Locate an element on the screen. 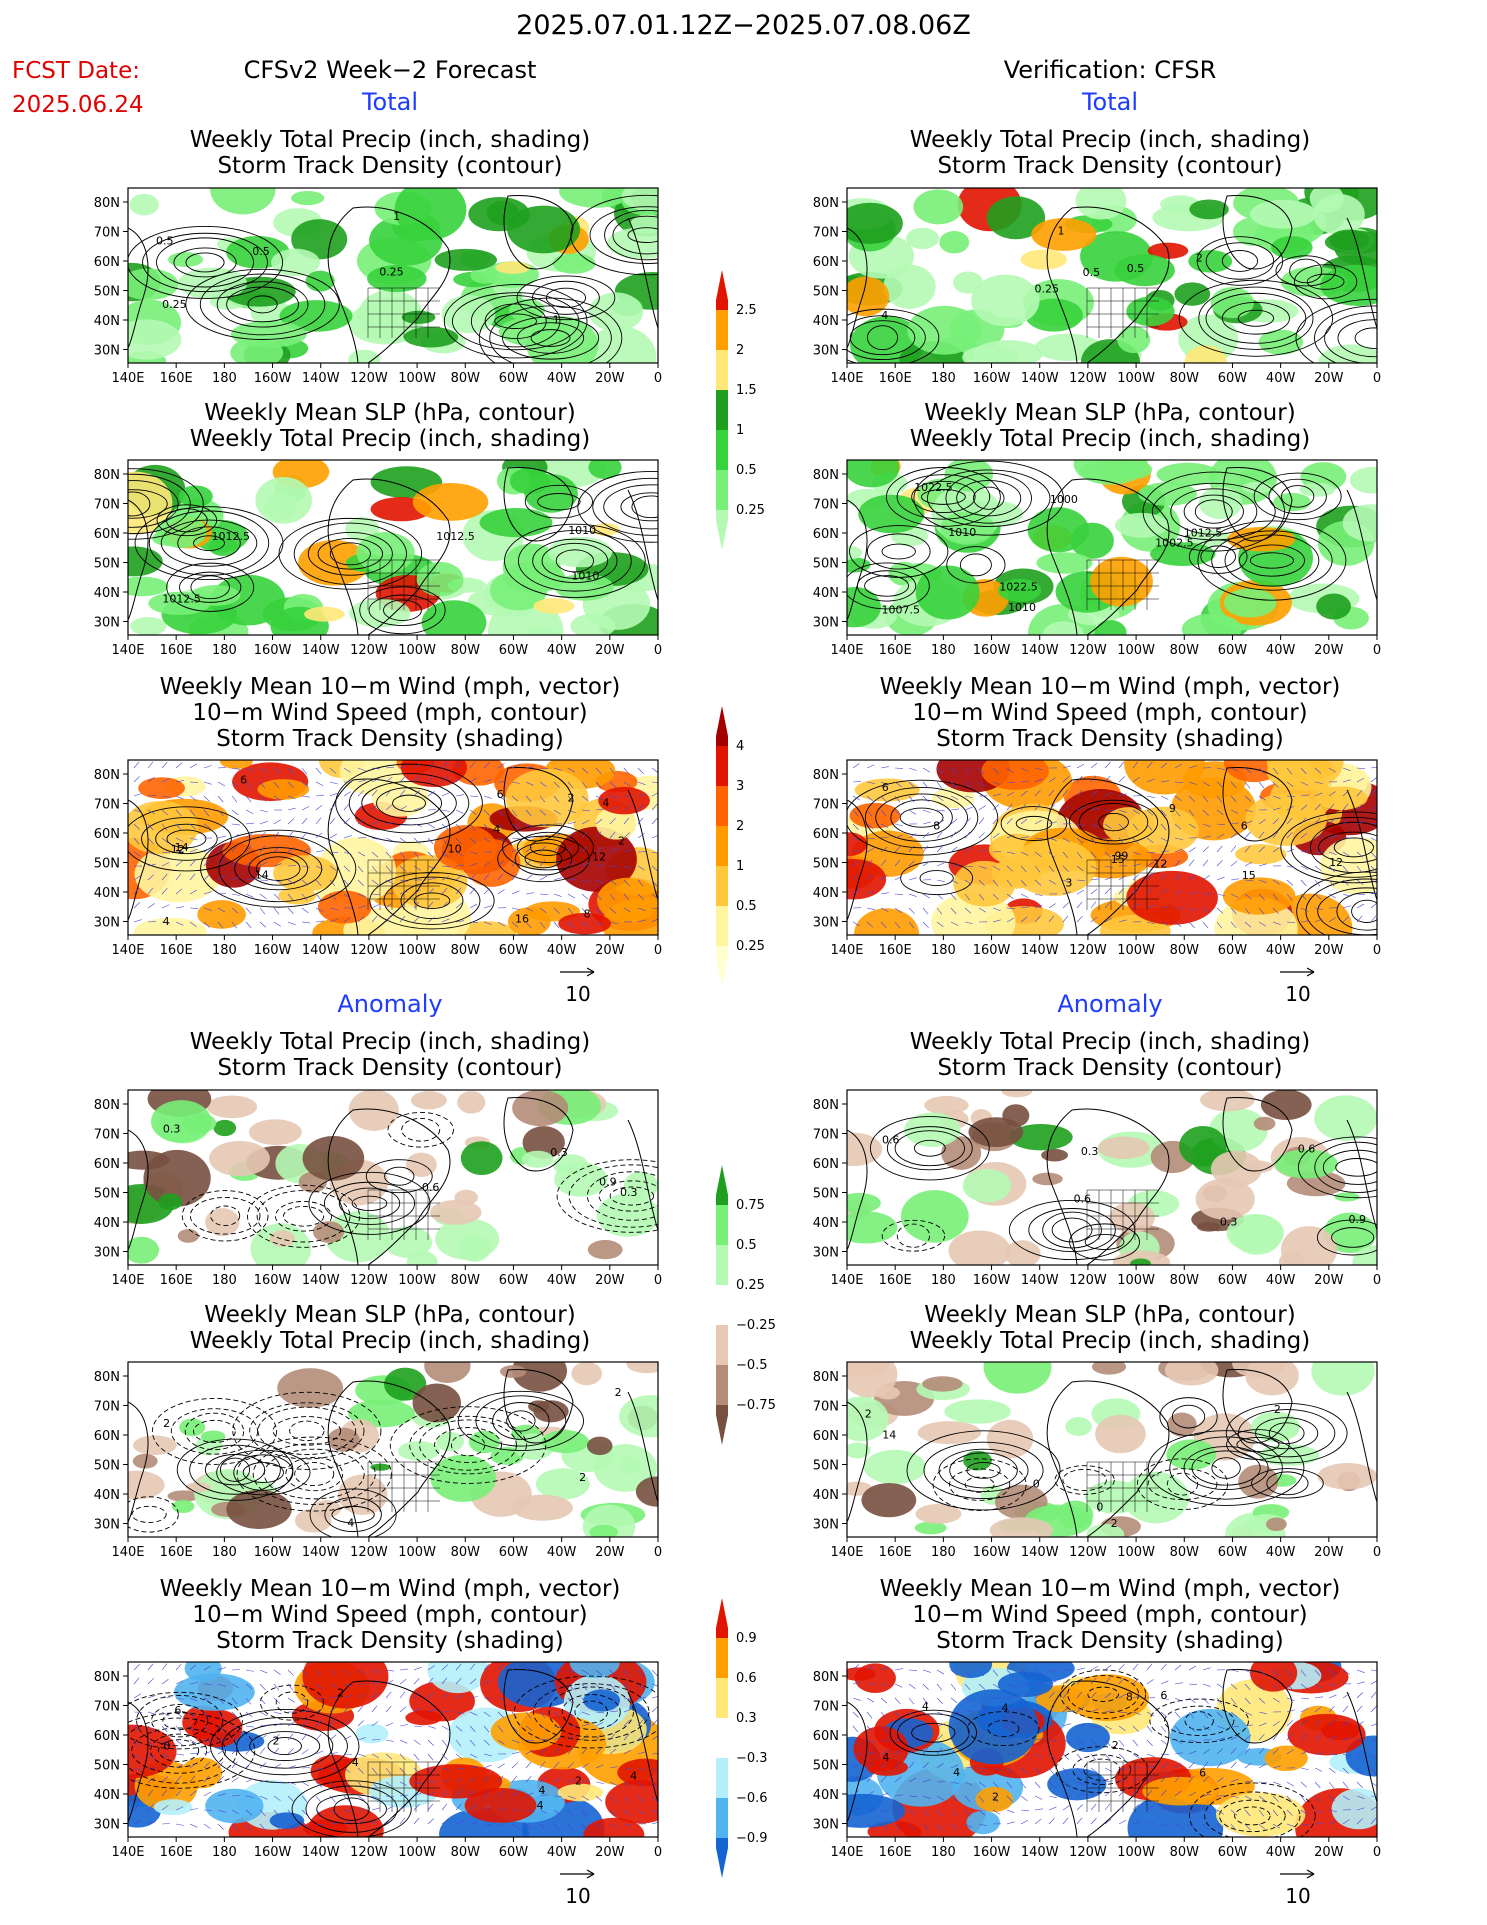  contour-label: 0.3 is located at coordinates (172, 1128).